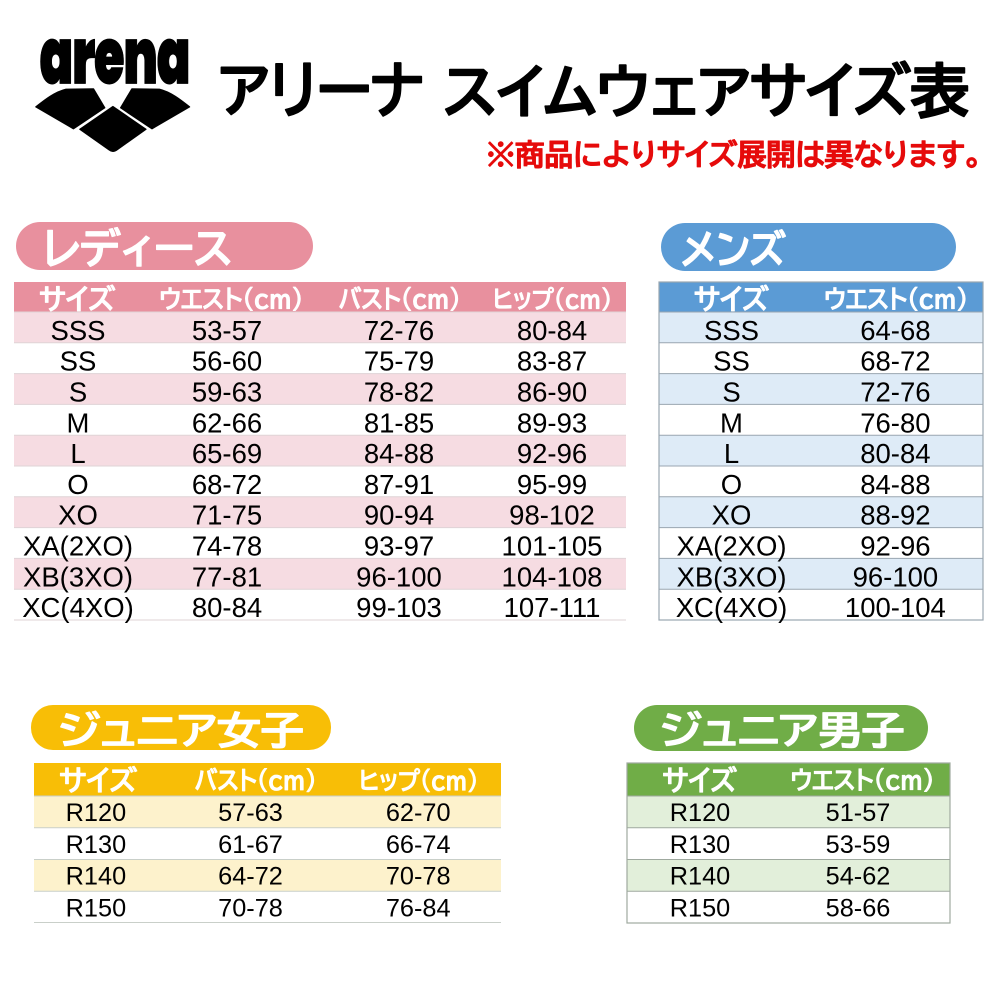 This screenshot has height=1005, width=1000. I want to click on svg-text: 86-90, so click(552, 392).